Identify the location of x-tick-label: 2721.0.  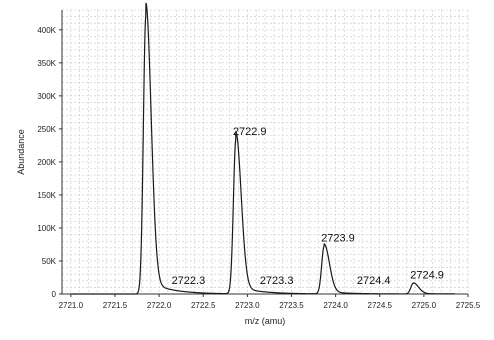
(71, 305).